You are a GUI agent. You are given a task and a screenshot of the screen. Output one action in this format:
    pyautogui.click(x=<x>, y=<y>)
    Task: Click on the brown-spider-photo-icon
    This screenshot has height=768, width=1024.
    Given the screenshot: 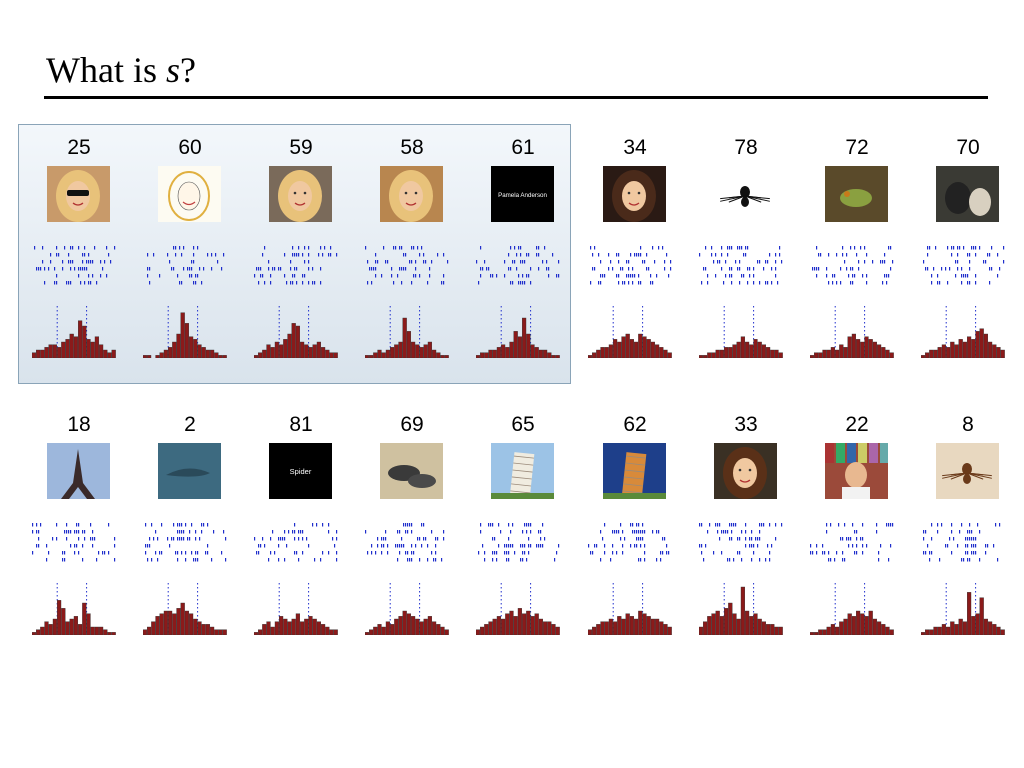 What is the action you would take?
    pyautogui.click(x=967, y=471)
    